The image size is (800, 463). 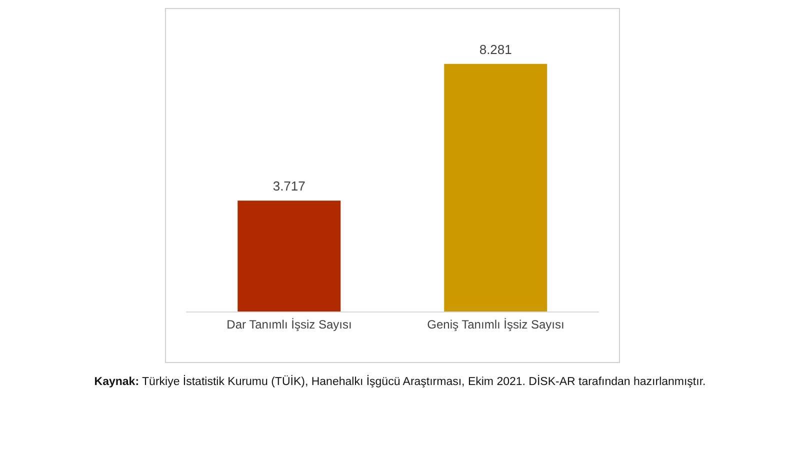 What do you see at coordinates (289, 186) in the screenshot?
I see `data-label: 3.717` at bounding box center [289, 186].